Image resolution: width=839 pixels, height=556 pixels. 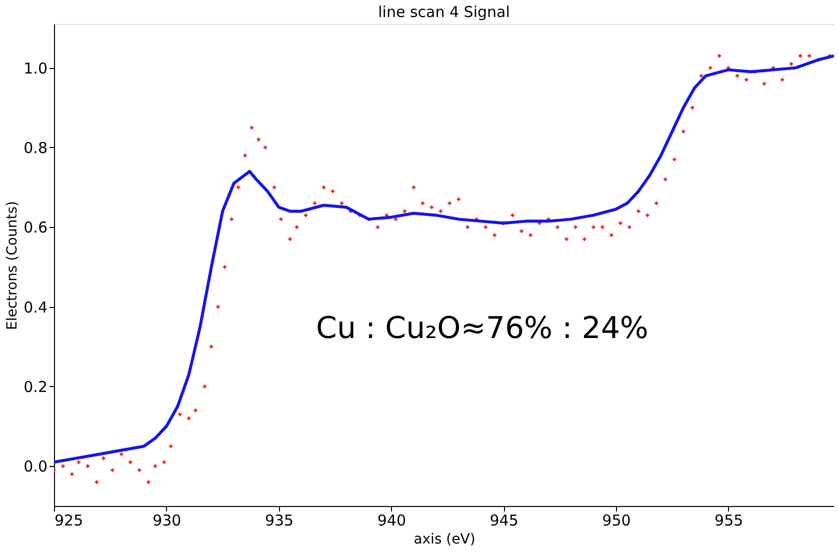 I want to click on x-tick-label: 935, so click(x=279, y=521).